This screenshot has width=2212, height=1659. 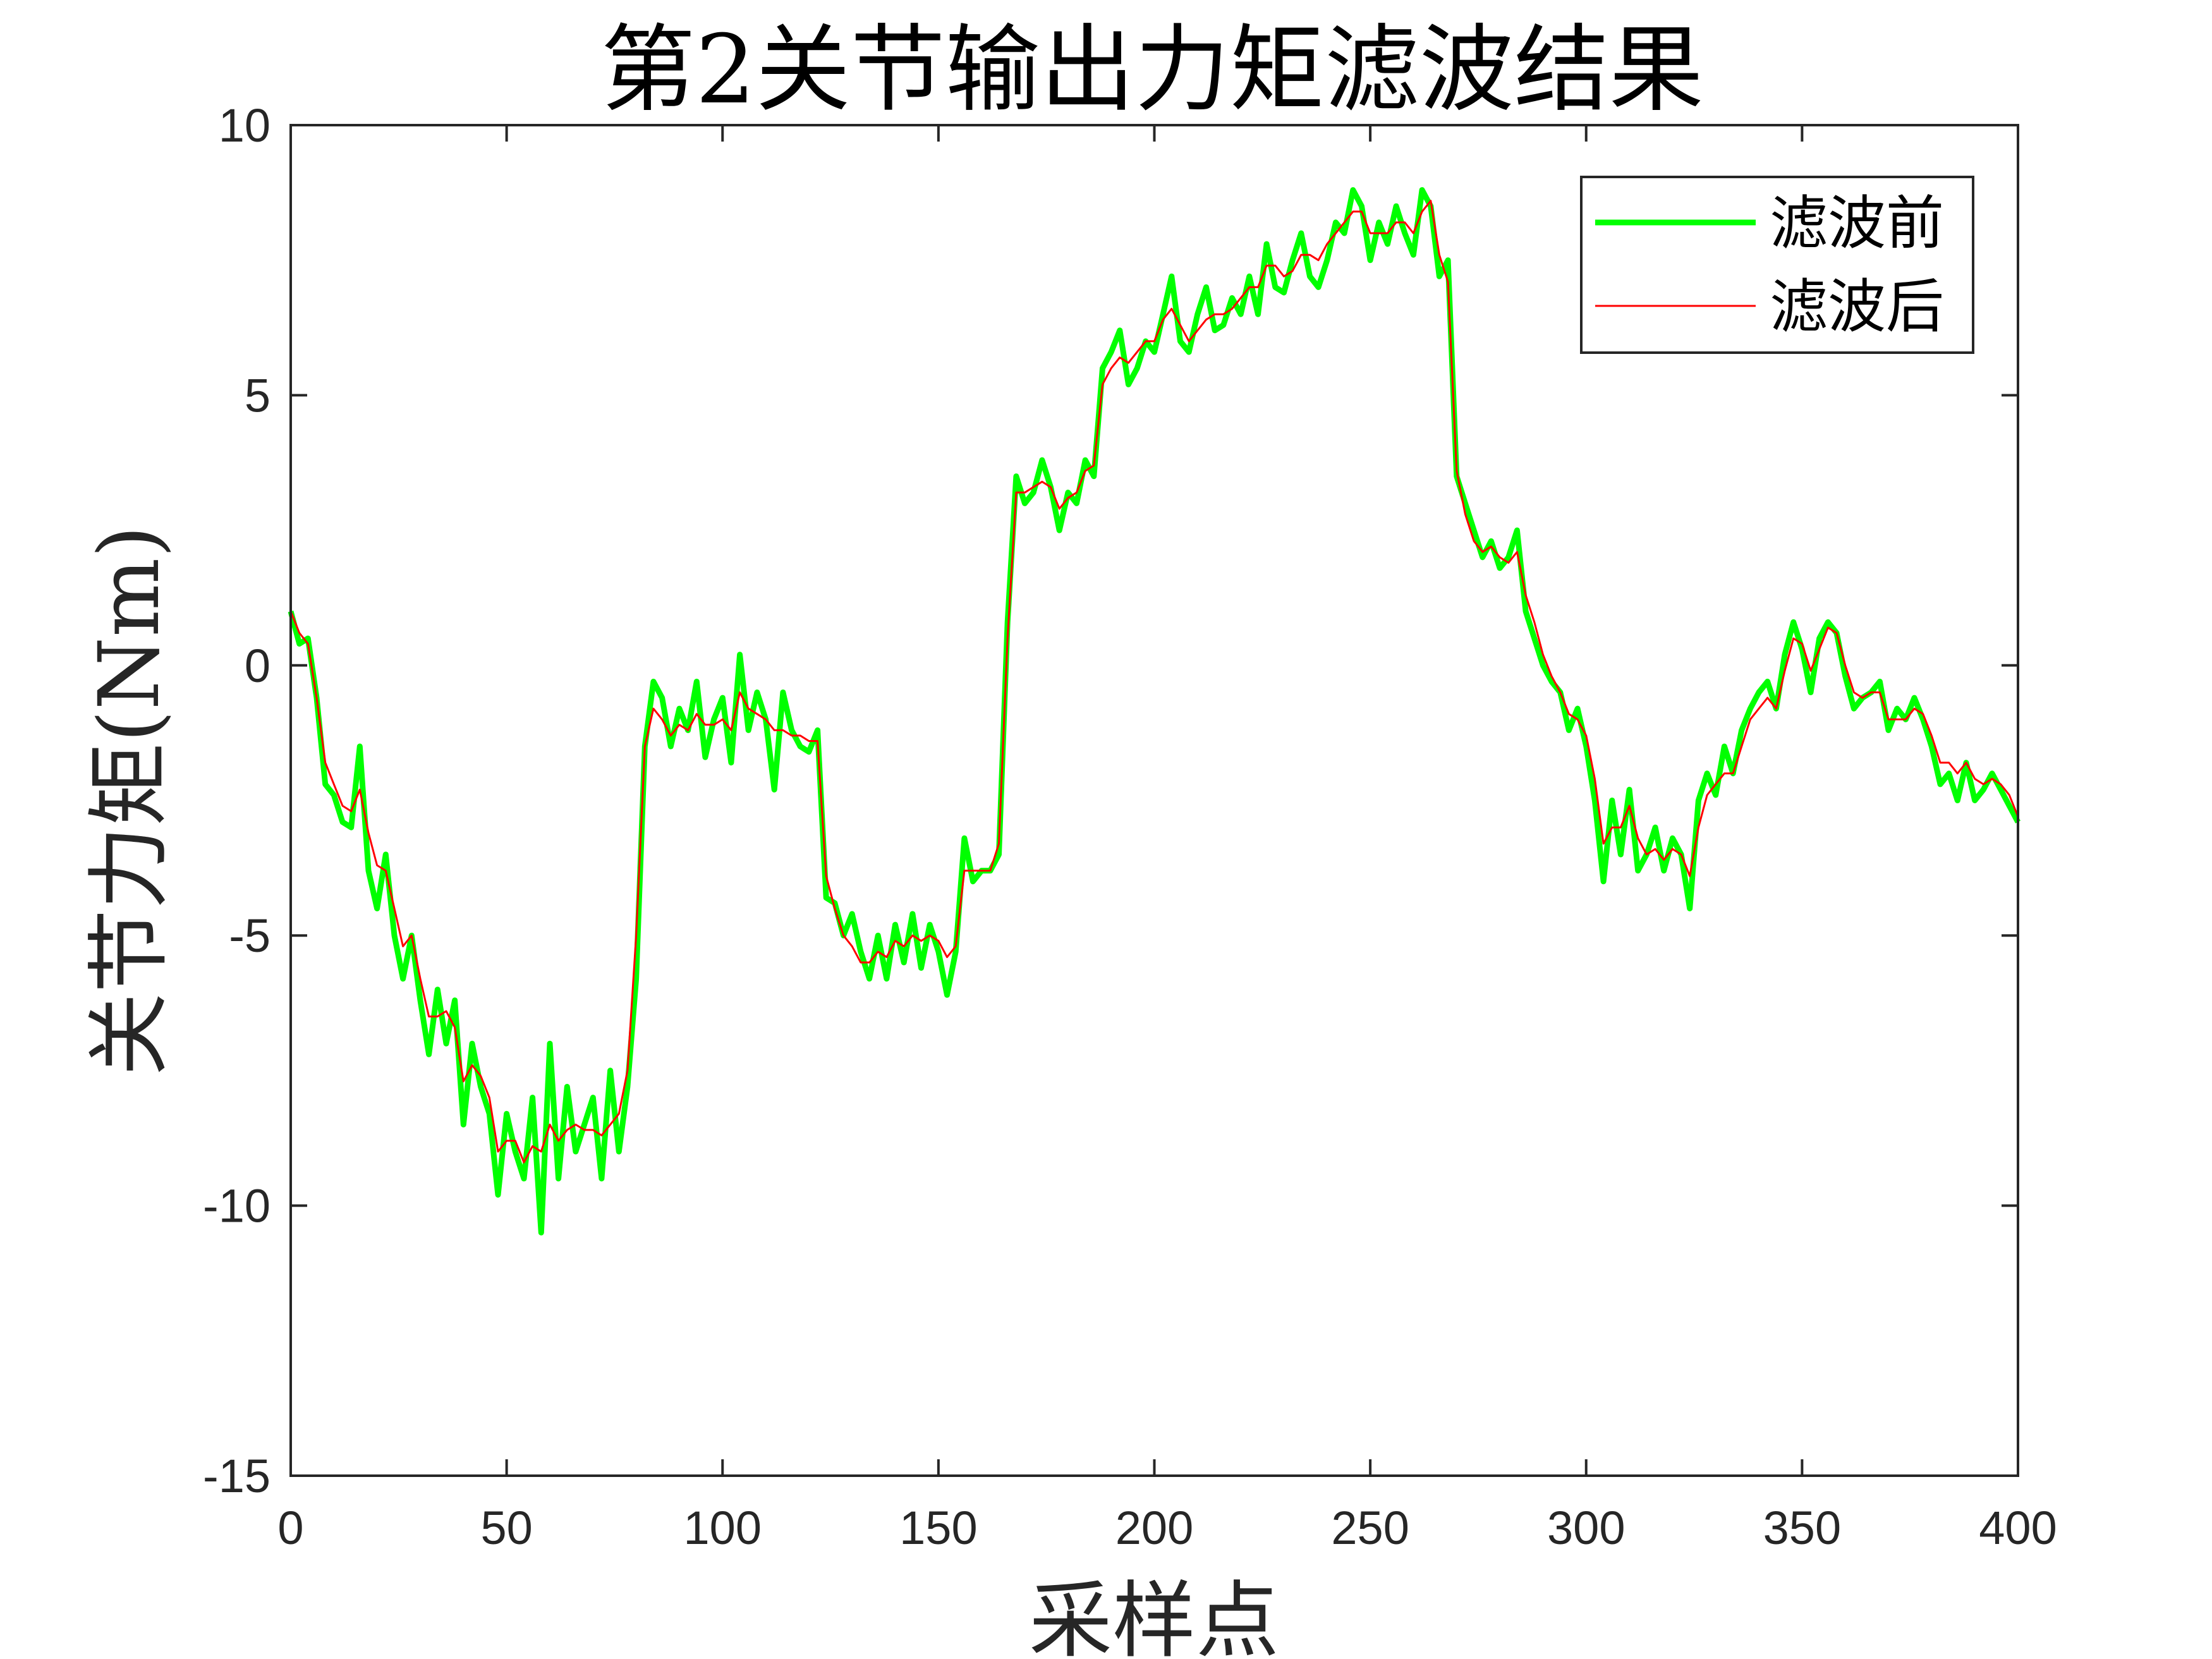 I want to click on y-axis-label: 关节力矩(Nm), so click(x=129, y=800).